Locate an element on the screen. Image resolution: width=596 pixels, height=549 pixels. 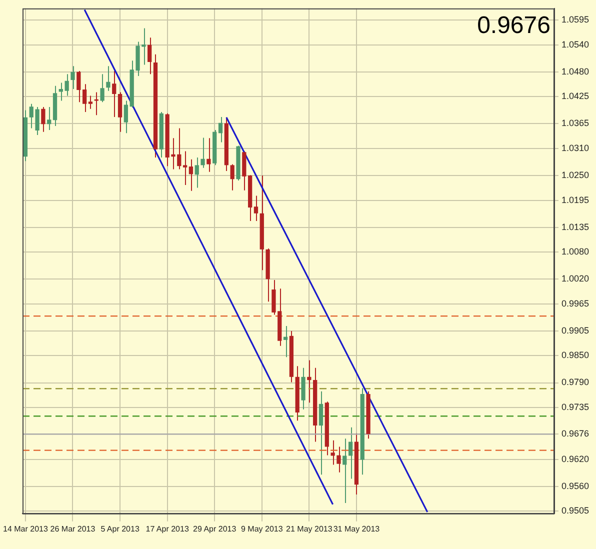
x-tick-label: 29 Apr 2013 is located at coordinates (215, 529).